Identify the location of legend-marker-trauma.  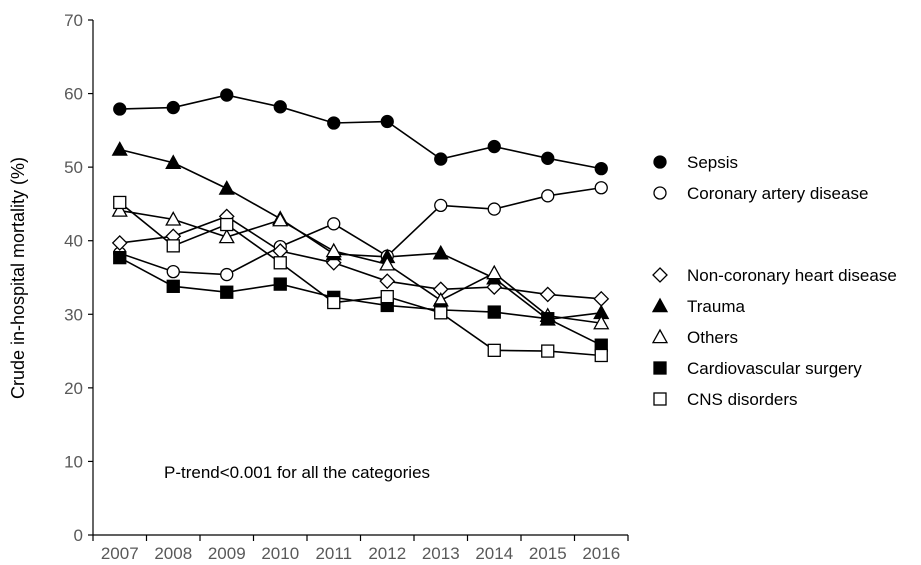
(660, 305).